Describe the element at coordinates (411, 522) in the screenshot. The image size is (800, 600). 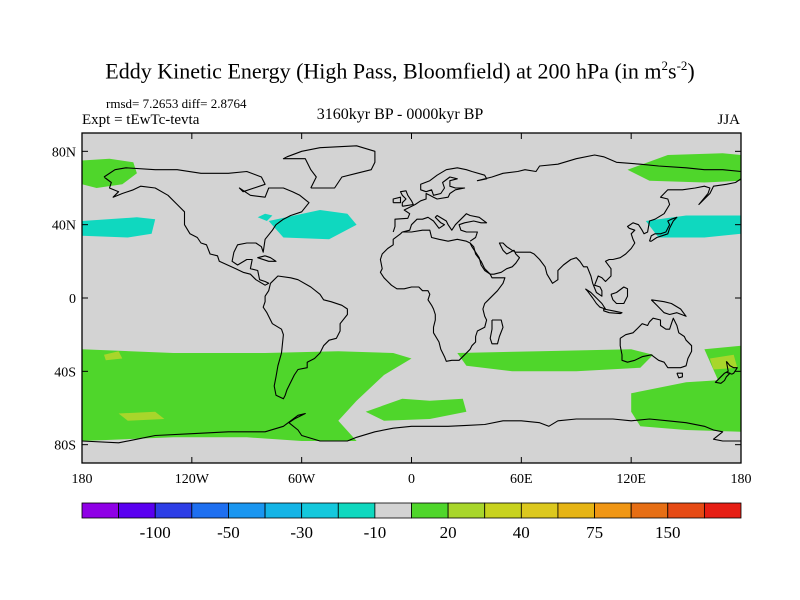
I see `colorbar: -100 -50 -30 -10 20 40 75 150` at that location.